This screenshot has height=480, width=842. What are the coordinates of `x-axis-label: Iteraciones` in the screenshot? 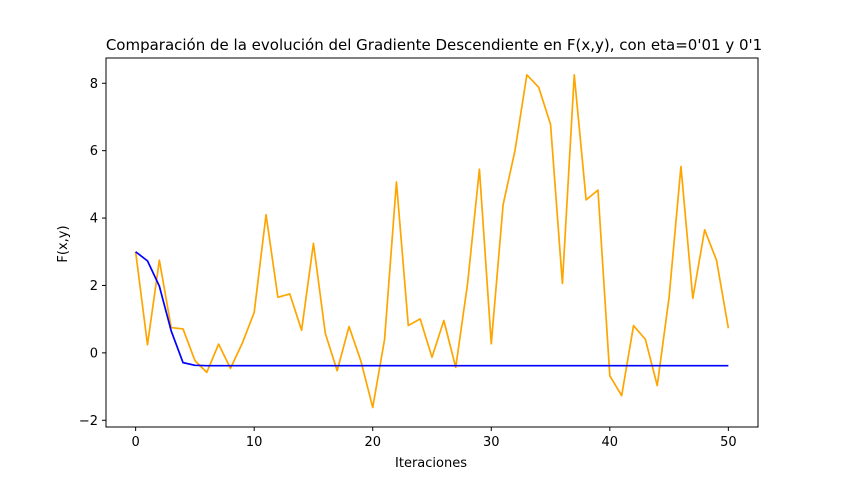 It's located at (431, 463).